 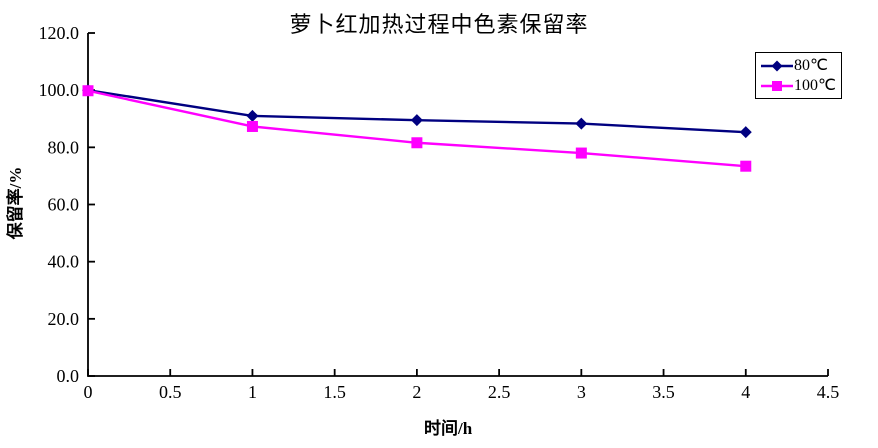 I want to click on x-axis-tick-label: 2, so click(x=416, y=392).